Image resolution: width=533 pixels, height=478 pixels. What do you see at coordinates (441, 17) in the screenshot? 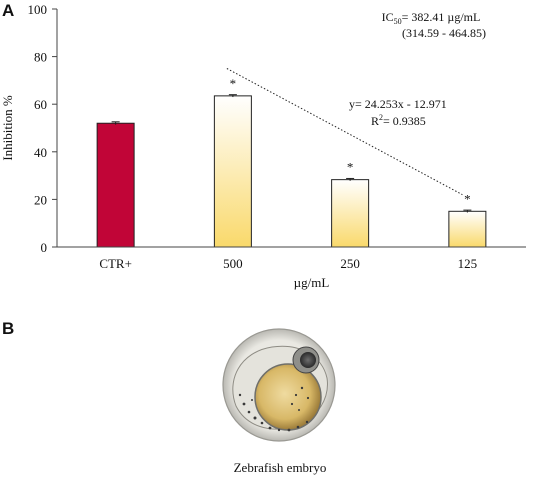
I see `ic50-value: = 382.41 µg/mL` at bounding box center [441, 17].